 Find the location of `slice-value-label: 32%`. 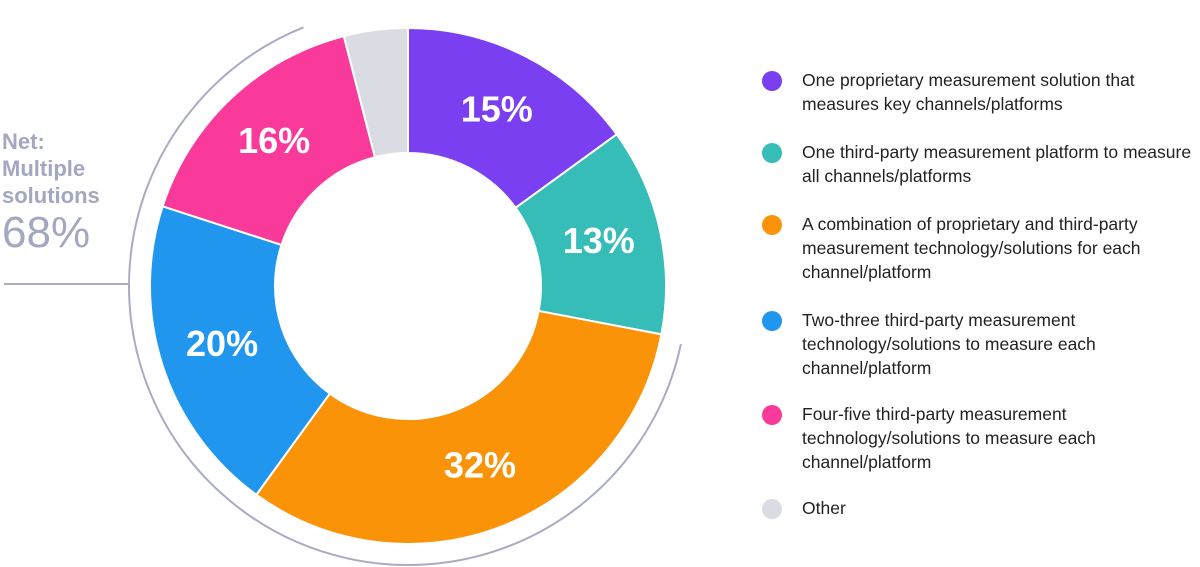

slice-value-label: 32% is located at coordinates (480, 464).